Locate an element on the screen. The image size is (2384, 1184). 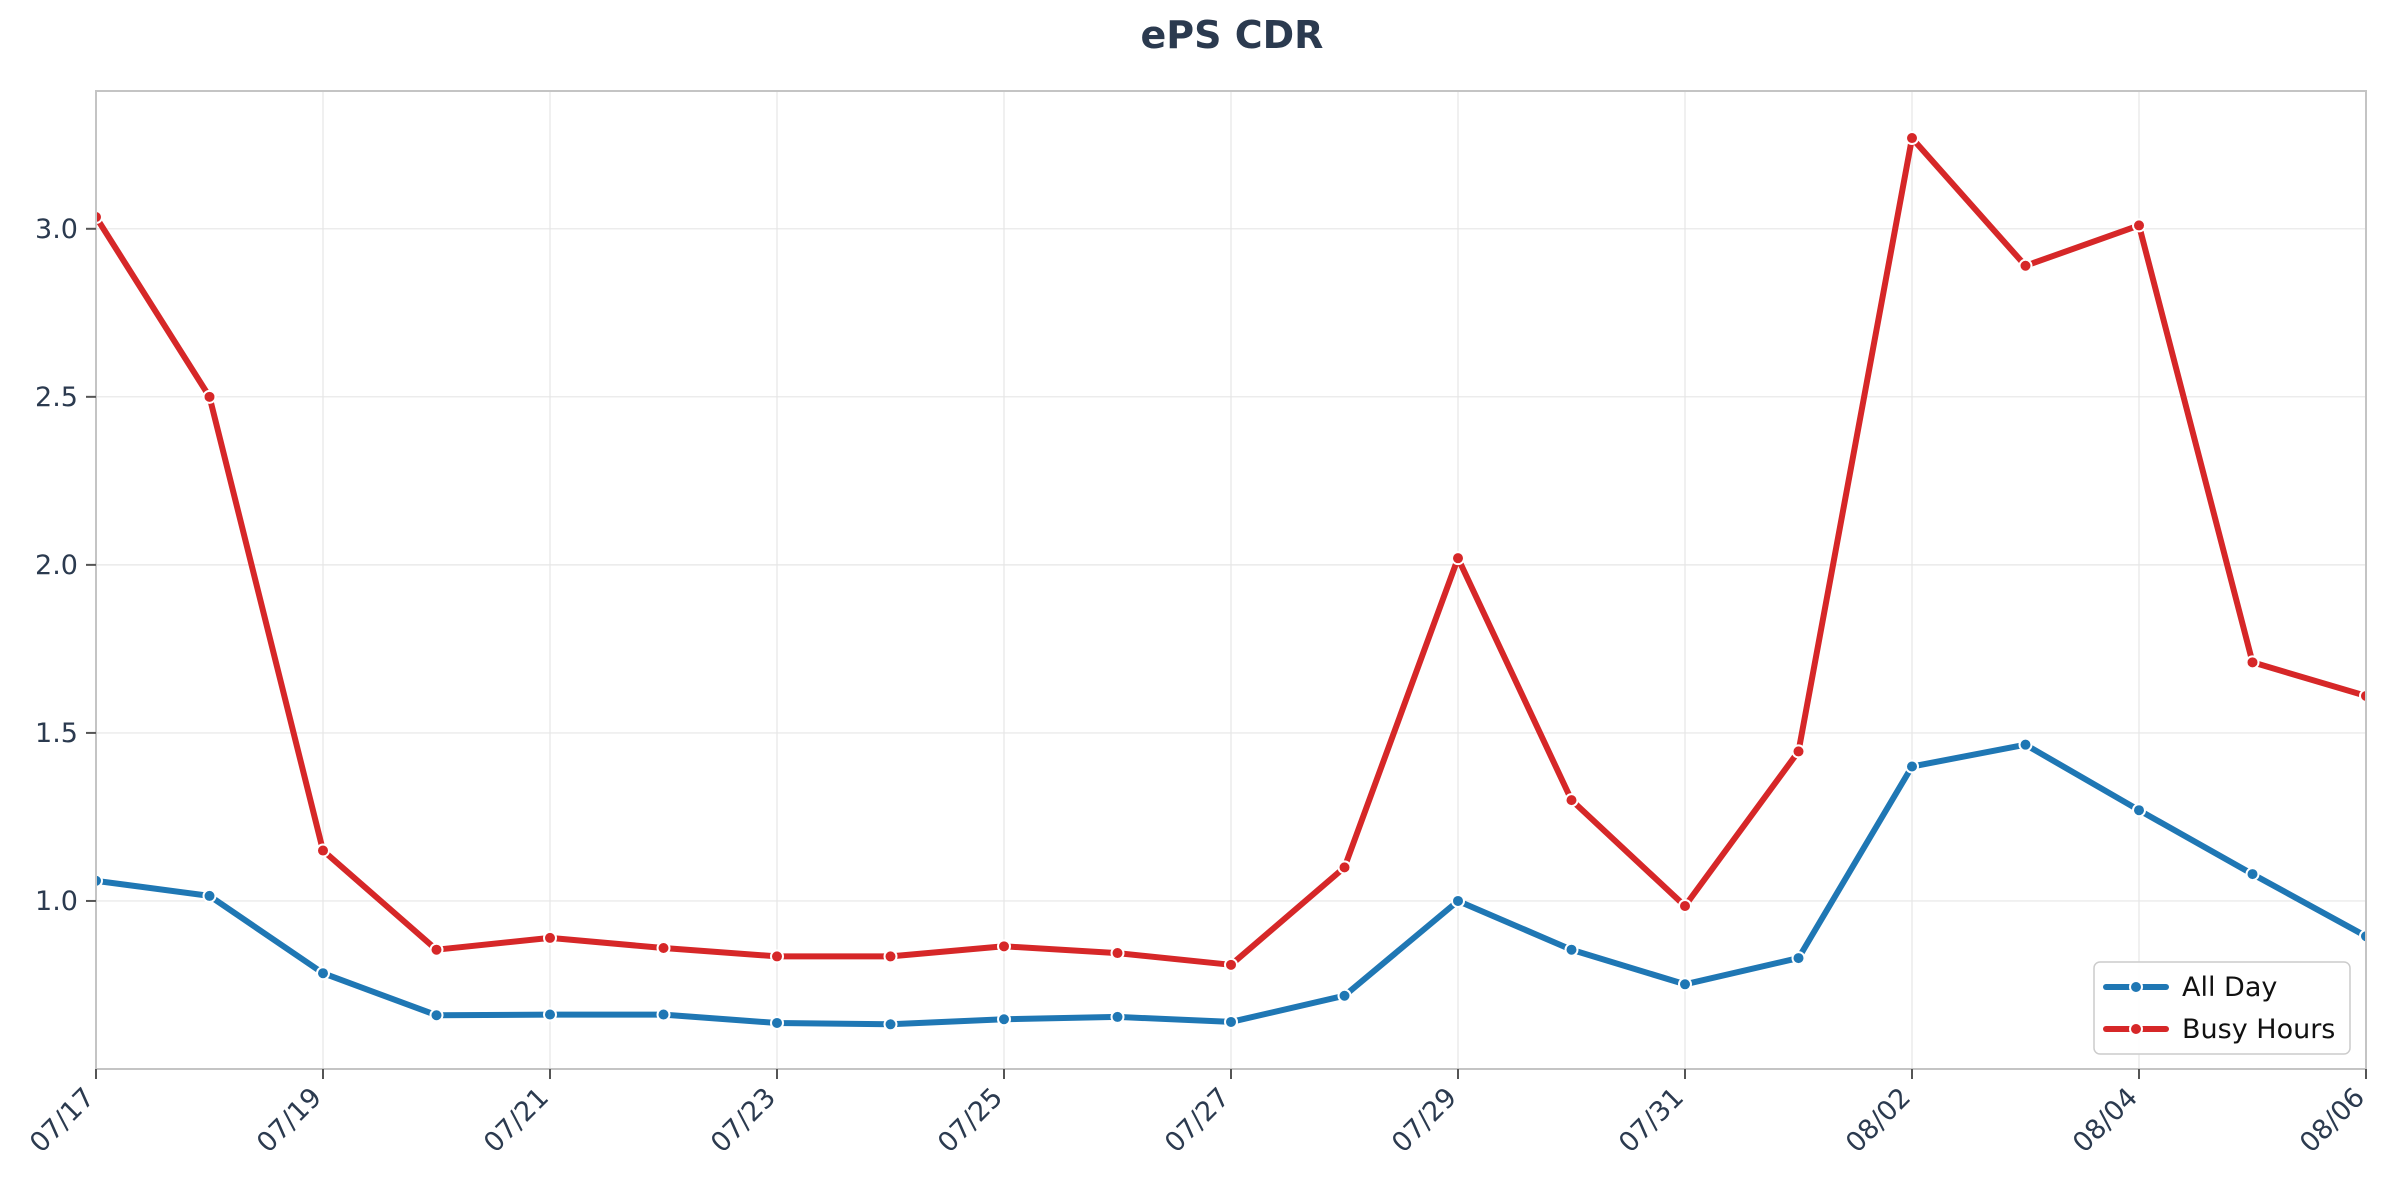
y-tick-label: 1.0 is located at coordinates (56, 901).